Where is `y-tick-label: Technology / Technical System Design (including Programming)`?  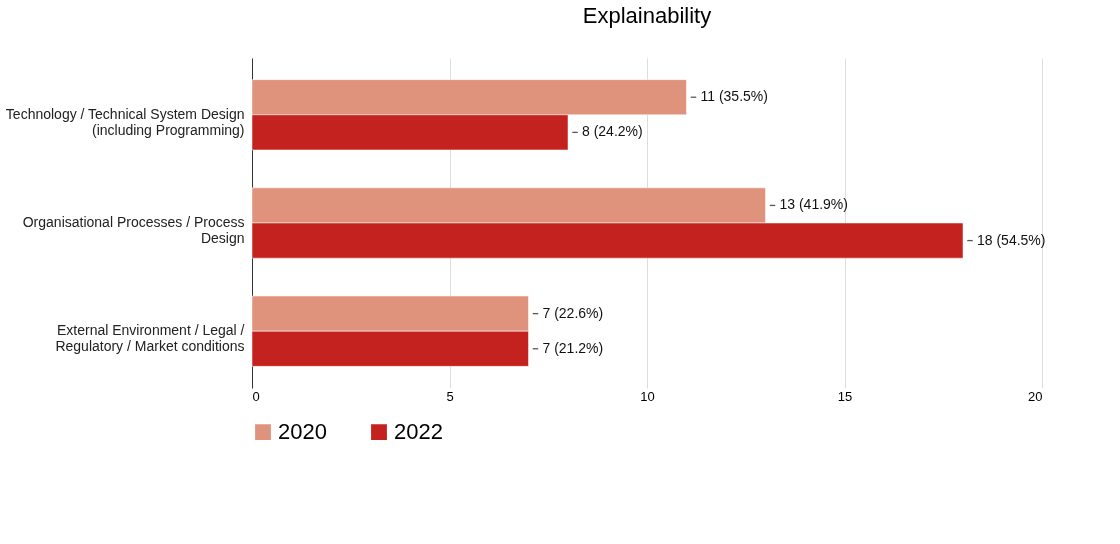 y-tick-label: Technology / Technical System Design (including Programming) is located at coordinates (125, 121).